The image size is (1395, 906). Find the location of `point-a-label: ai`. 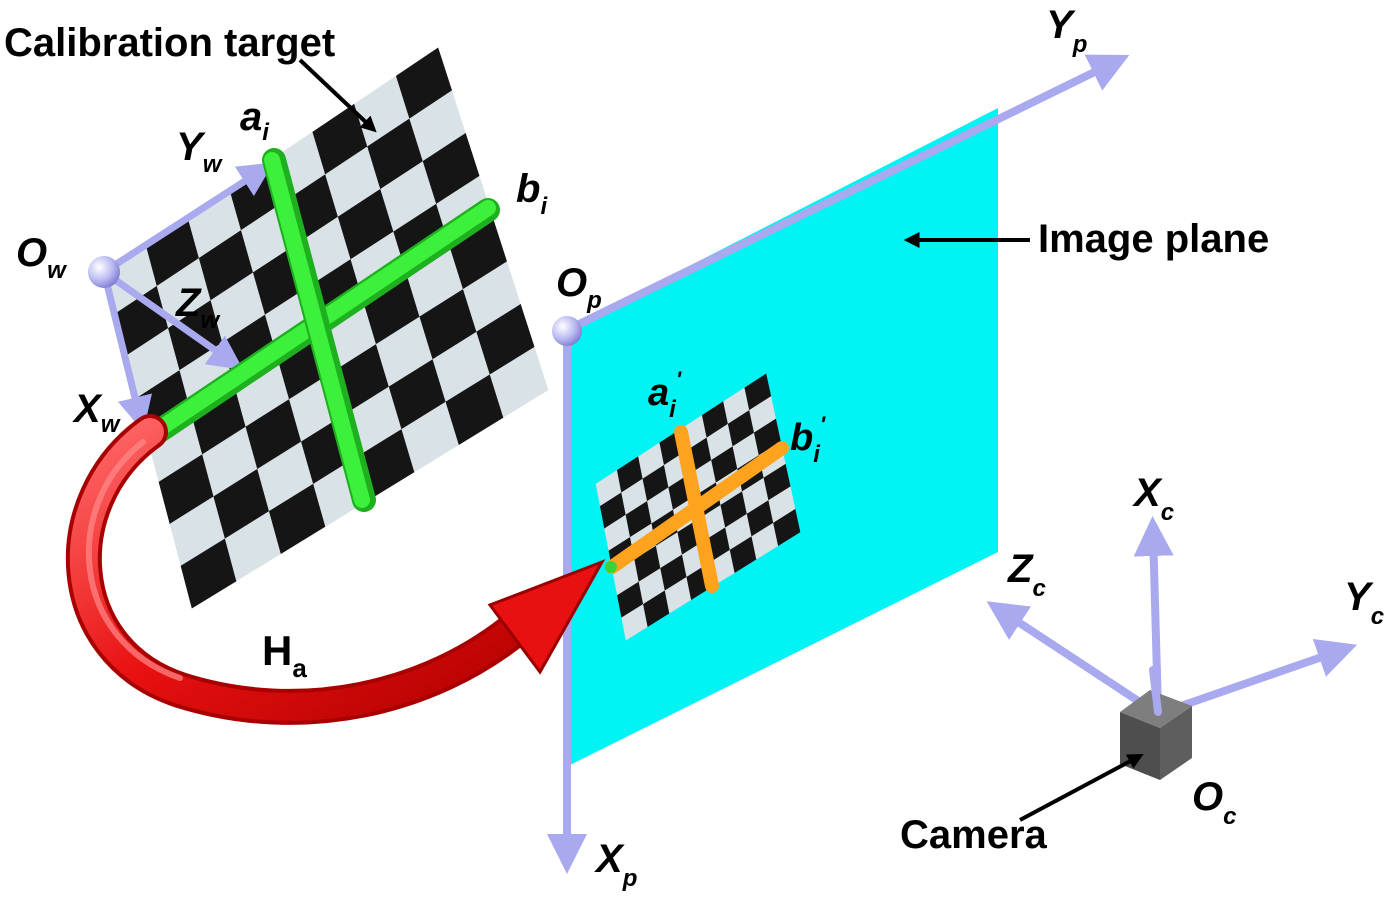

point-a-label: ai is located at coordinates (255, 120).